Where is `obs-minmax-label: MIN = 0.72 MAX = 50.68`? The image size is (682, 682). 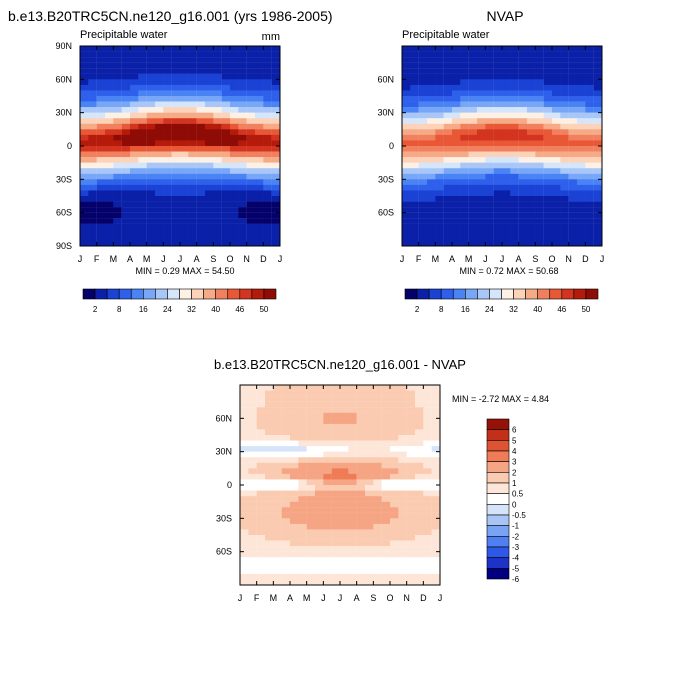 obs-minmax-label: MIN = 0.72 MAX = 50.68 is located at coordinates (508, 271).